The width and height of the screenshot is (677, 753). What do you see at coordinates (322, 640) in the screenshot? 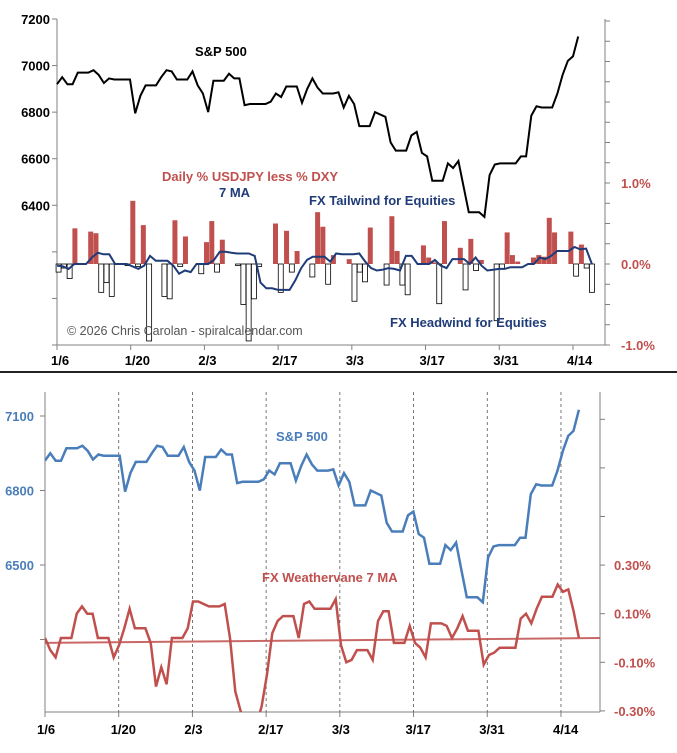
I see `weathervane-trendline` at bounding box center [322, 640].